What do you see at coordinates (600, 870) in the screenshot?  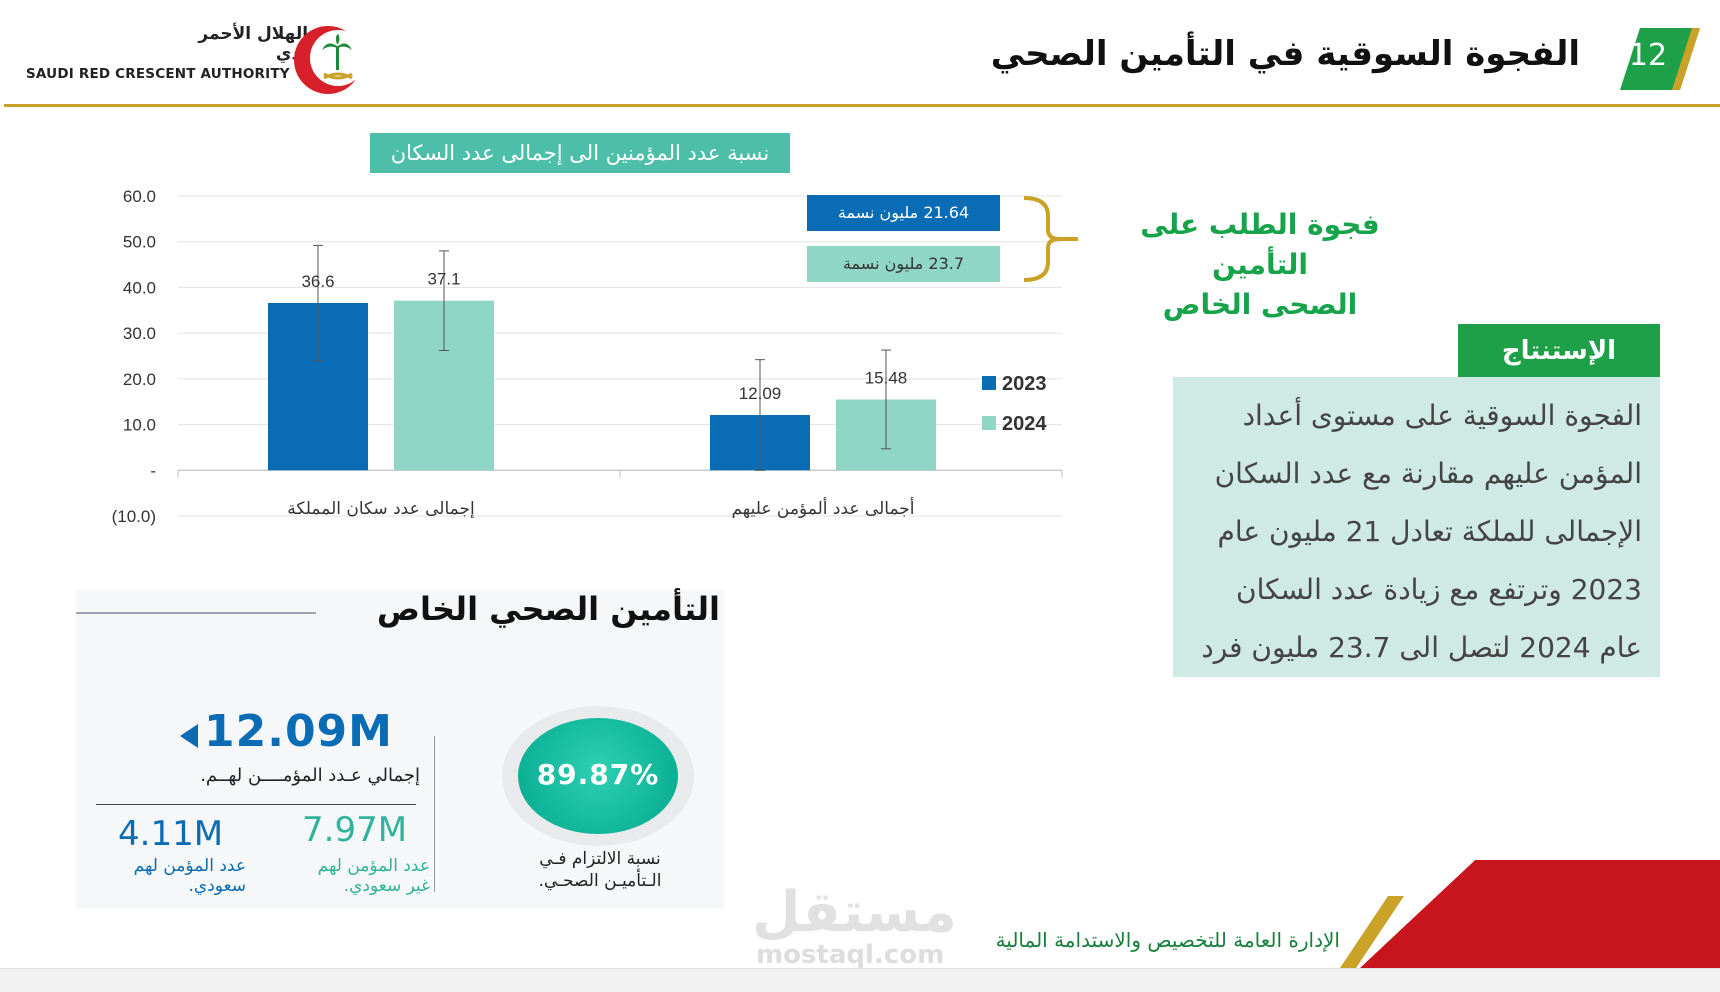 I see `compliance-label: نسبة الالتزام فـي الـتأميـن الصحـي.` at bounding box center [600, 870].